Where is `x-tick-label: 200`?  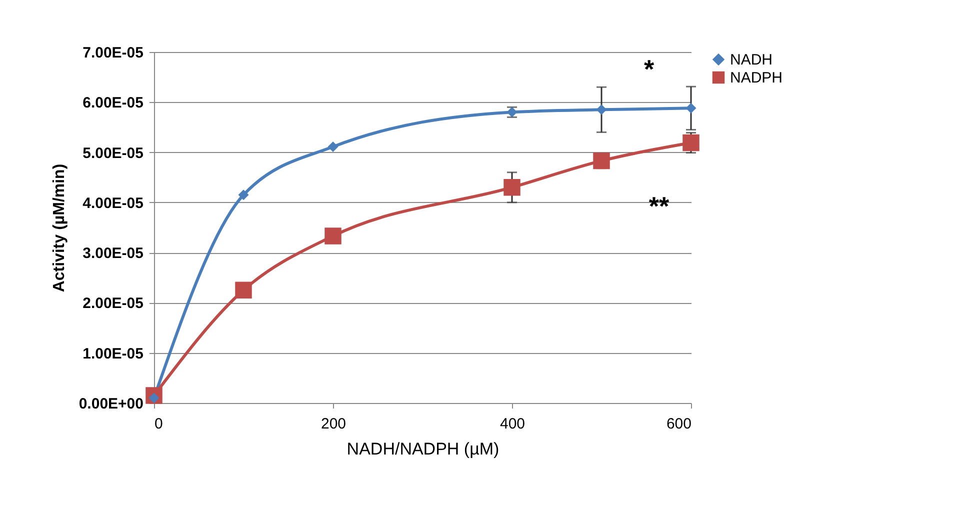
x-tick-label: 200 is located at coordinates (333, 424).